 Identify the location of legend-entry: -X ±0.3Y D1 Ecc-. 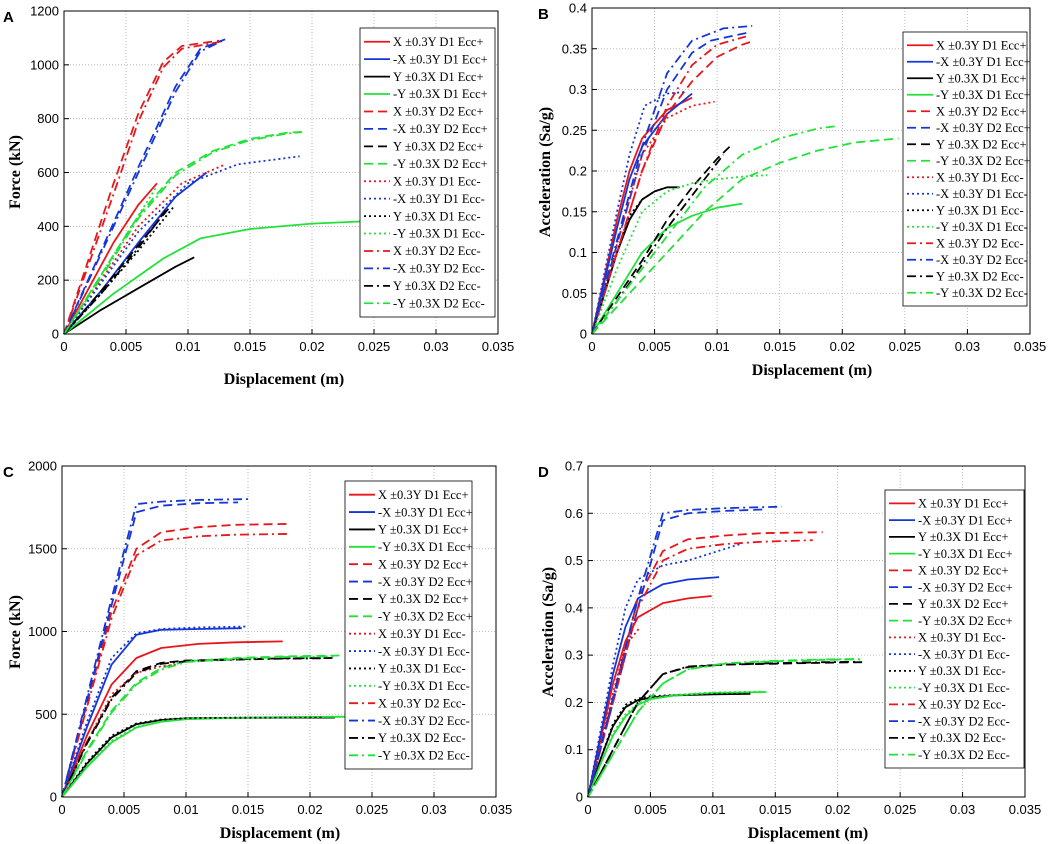
(439, 199).